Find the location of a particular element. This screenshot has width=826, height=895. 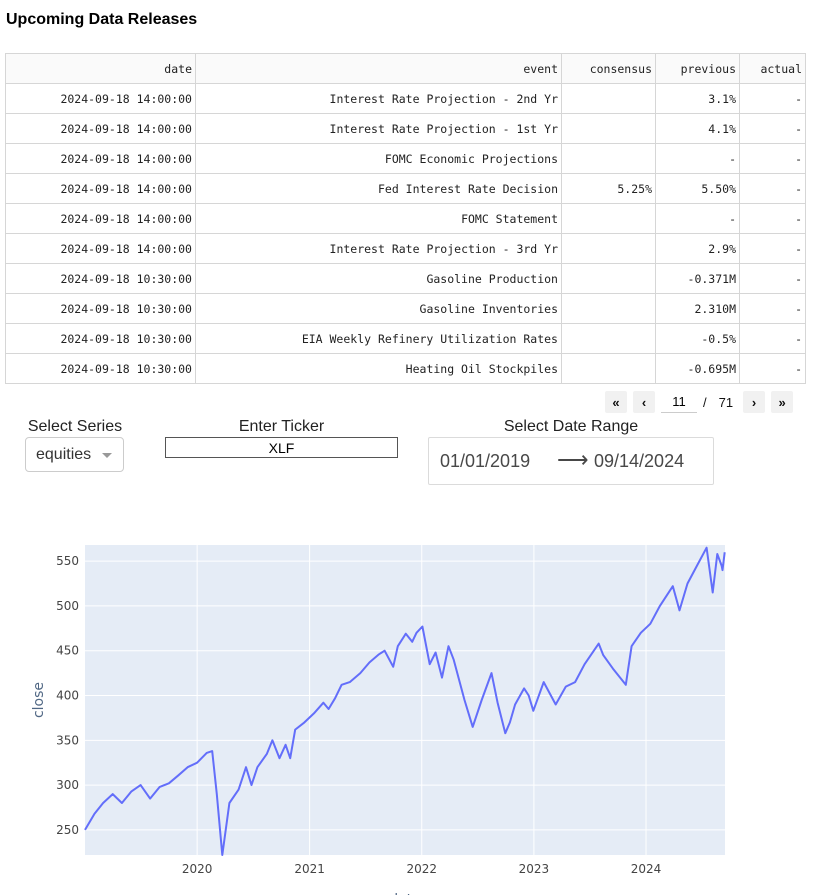

y-axis-title: close is located at coordinates (39, 700).